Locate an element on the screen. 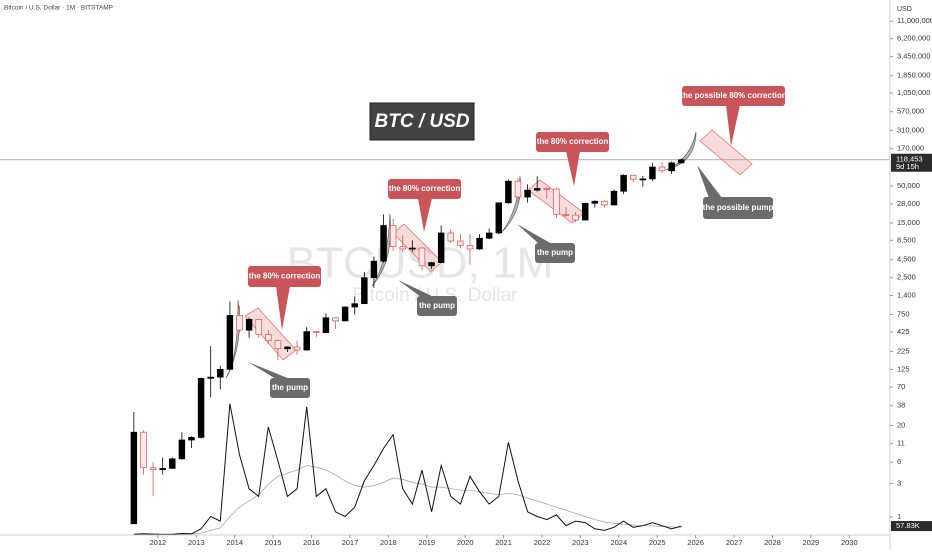  watermark-subtitle: Bitcoin / U.S. Dollar is located at coordinates (435, 295).